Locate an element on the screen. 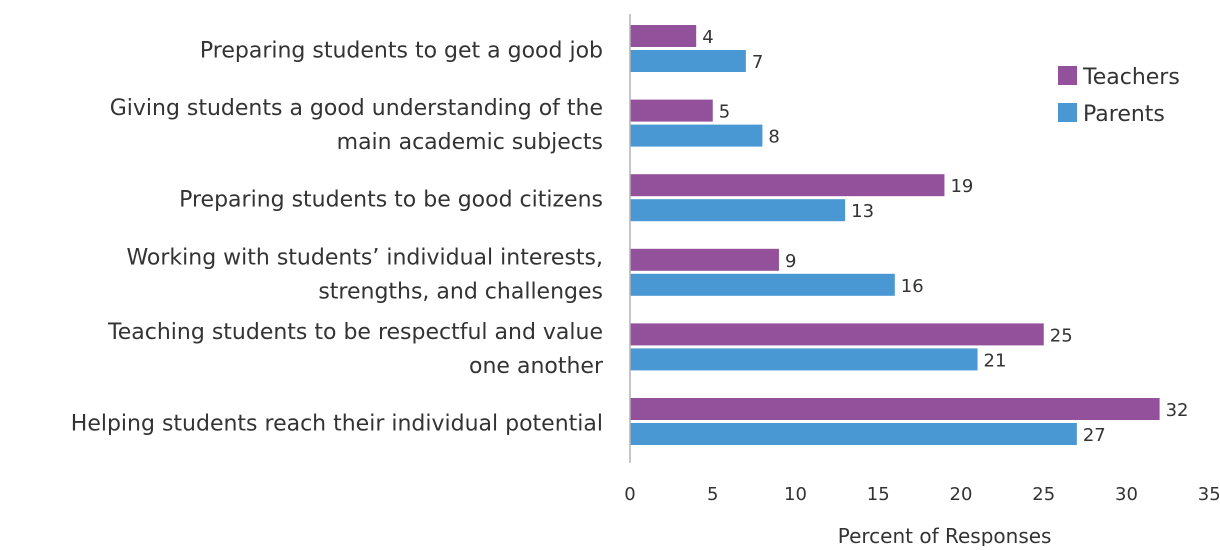 The width and height of the screenshot is (1220, 550). data-label-parents-3: 16 is located at coordinates (912, 286).